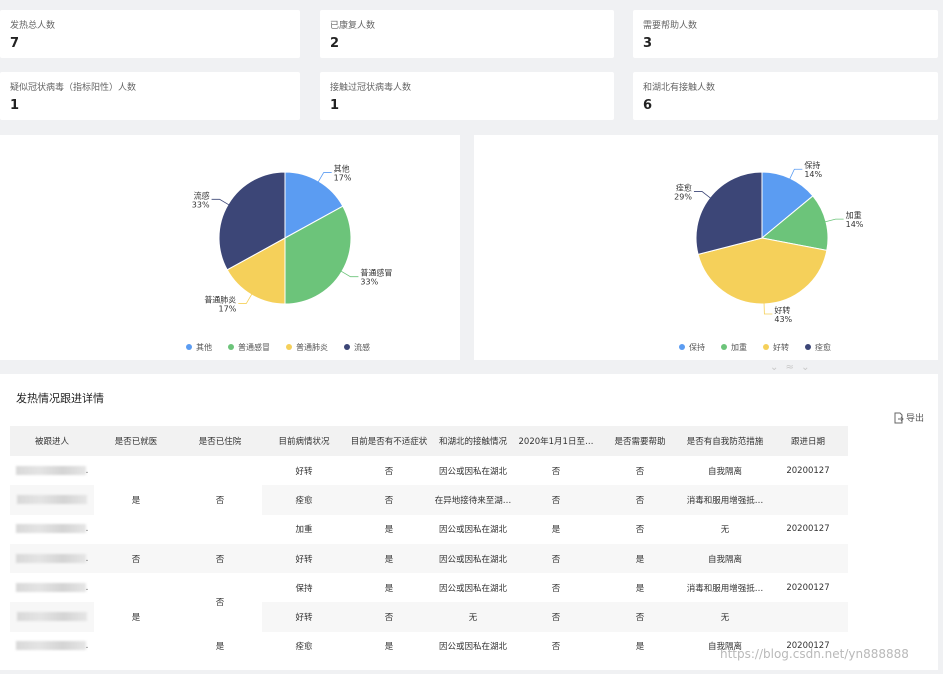 The width and height of the screenshot is (943, 674). I want to click on stat-card-recovered: 已康复人数 2, so click(467, 34).